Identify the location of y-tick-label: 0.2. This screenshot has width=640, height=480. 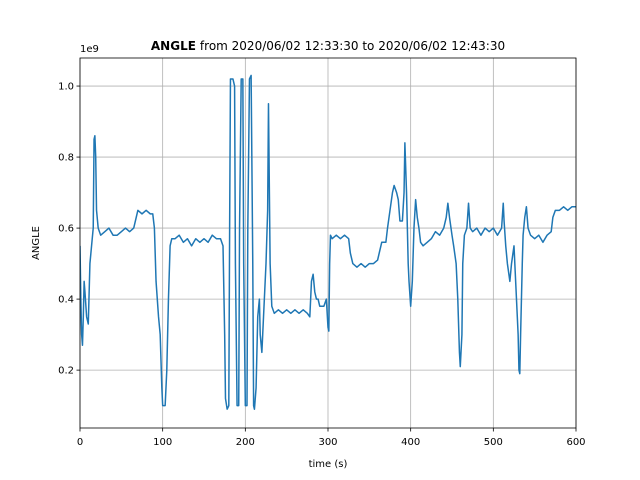
(66, 371).